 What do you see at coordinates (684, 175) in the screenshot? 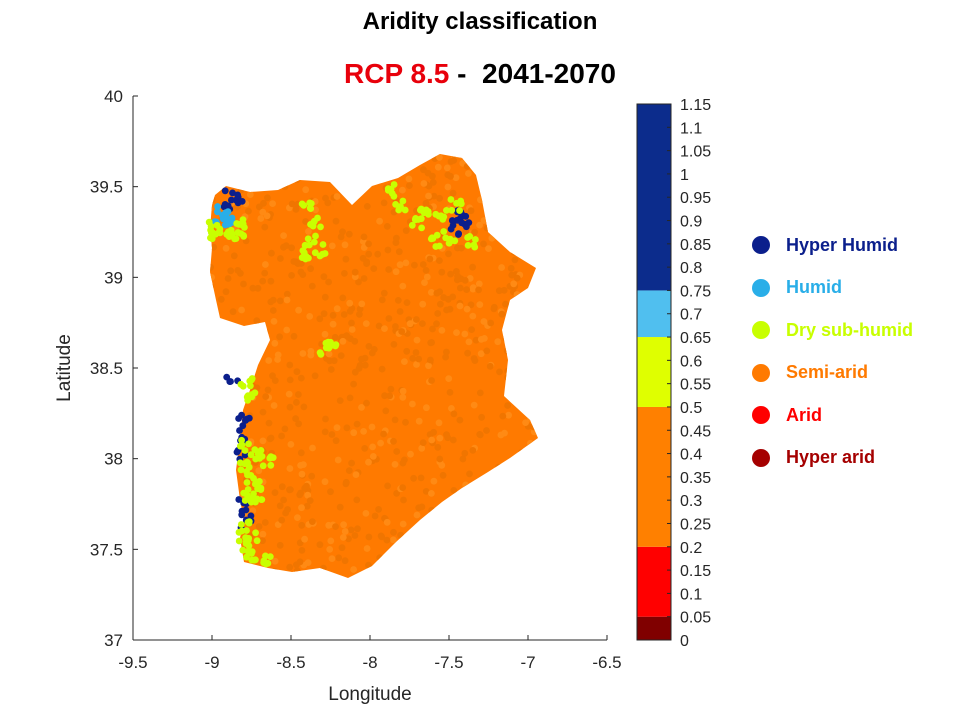
I see `colorbar-tick-label: 1` at bounding box center [684, 175].